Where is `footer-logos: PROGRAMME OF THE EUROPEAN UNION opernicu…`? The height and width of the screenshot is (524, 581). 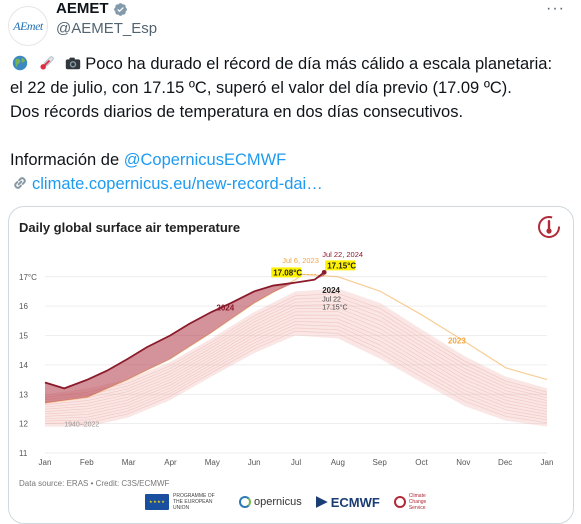
footer-logos: PROGRAMME OF THE EUROPEAN UNION opernicu… is located at coordinates (294, 502).